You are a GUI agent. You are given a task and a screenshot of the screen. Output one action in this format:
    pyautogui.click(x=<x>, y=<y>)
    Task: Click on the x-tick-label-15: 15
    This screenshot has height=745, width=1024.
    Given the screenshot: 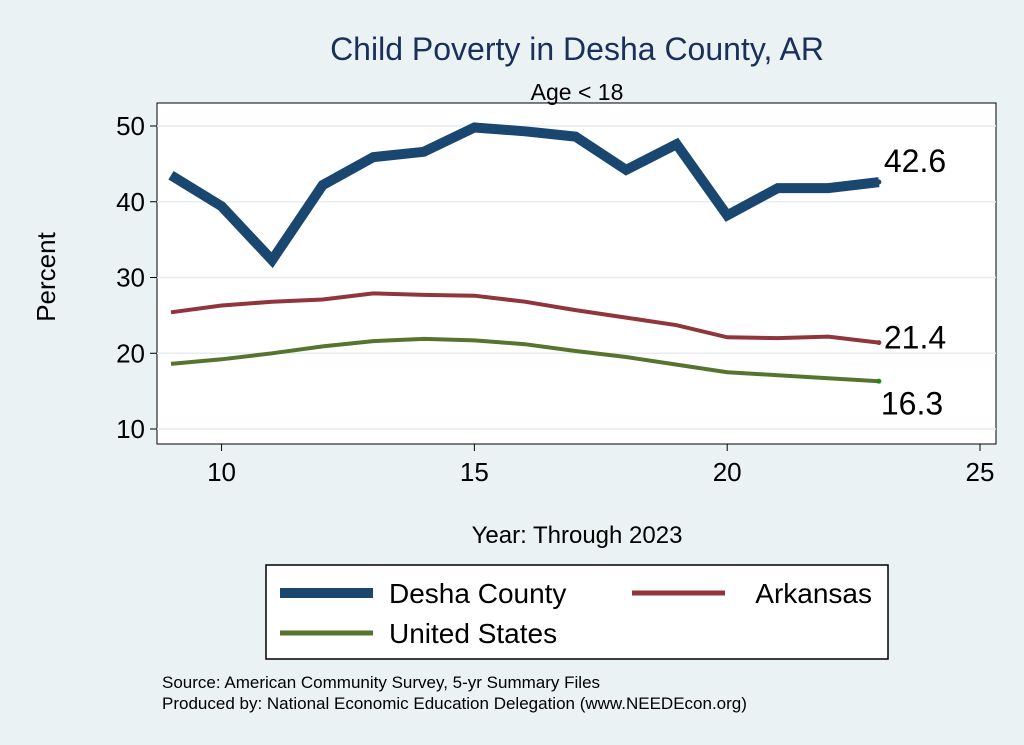 What is the action you would take?
    pyautogui.click(x=474, y=472)
    